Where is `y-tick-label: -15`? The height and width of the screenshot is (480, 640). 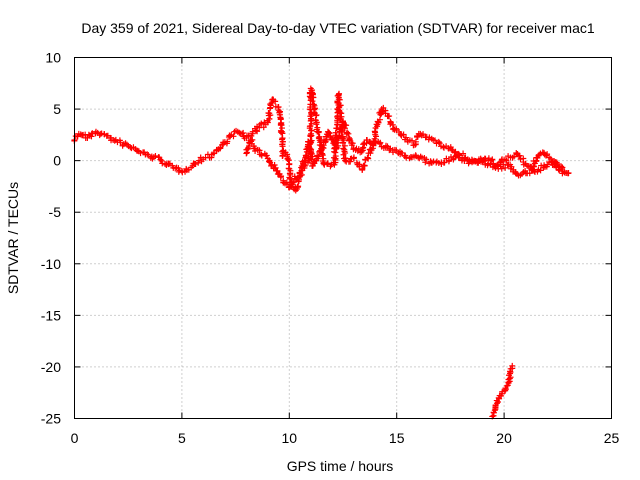
y-tick-label: -15 is located at coordinates (51, 315).